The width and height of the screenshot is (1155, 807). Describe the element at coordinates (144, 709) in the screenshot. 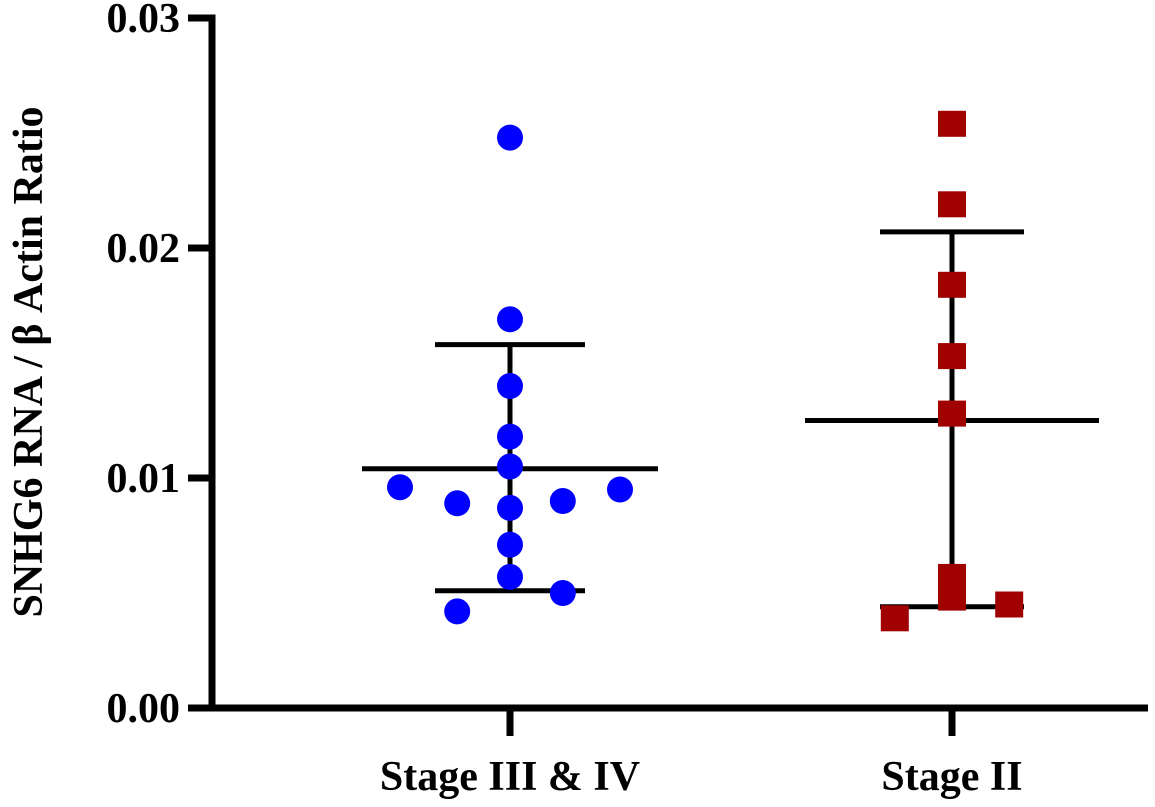

I see `y-tick-label: 0.00` at that location.